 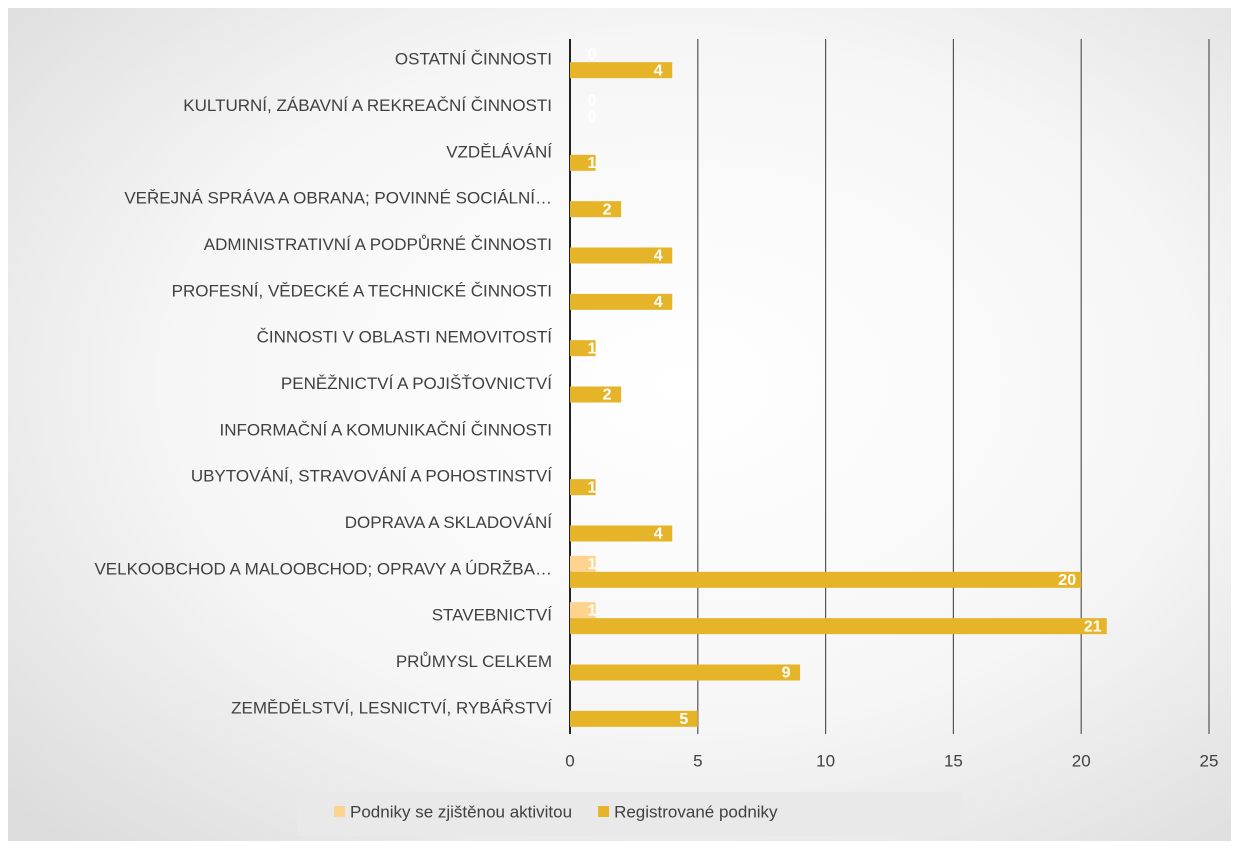 I want to click on x-tick-label: 0, so click(x=569, y=760).